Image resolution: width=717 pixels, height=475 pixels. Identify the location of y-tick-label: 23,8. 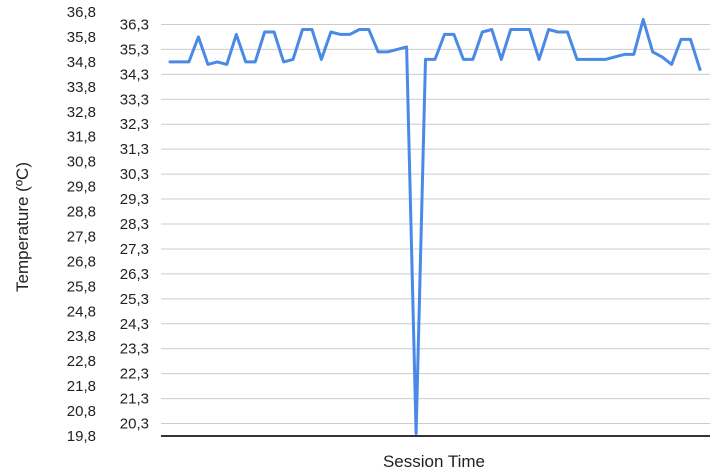
(81, 336).